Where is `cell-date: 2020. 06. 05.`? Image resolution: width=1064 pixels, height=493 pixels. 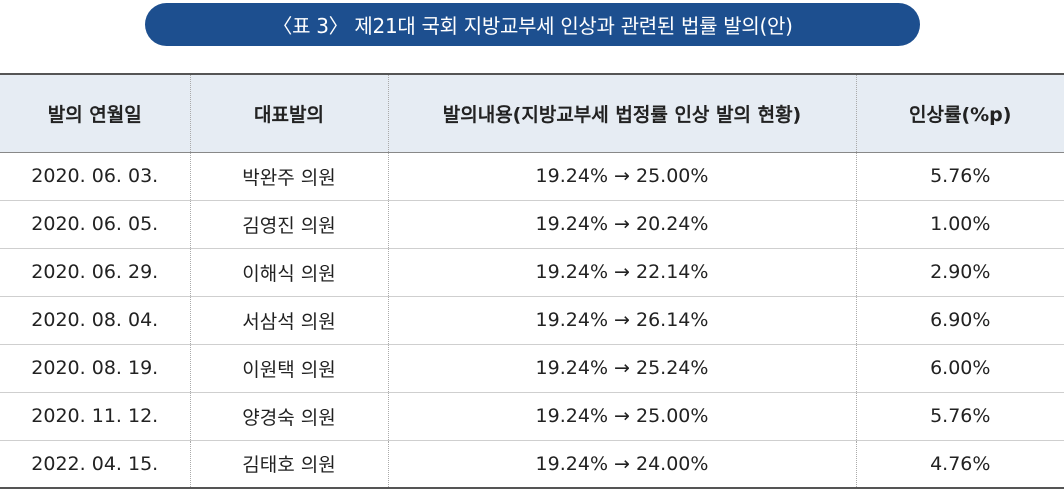 cell-date: 2020. 06. 05. is located at coordinates (95, 224).